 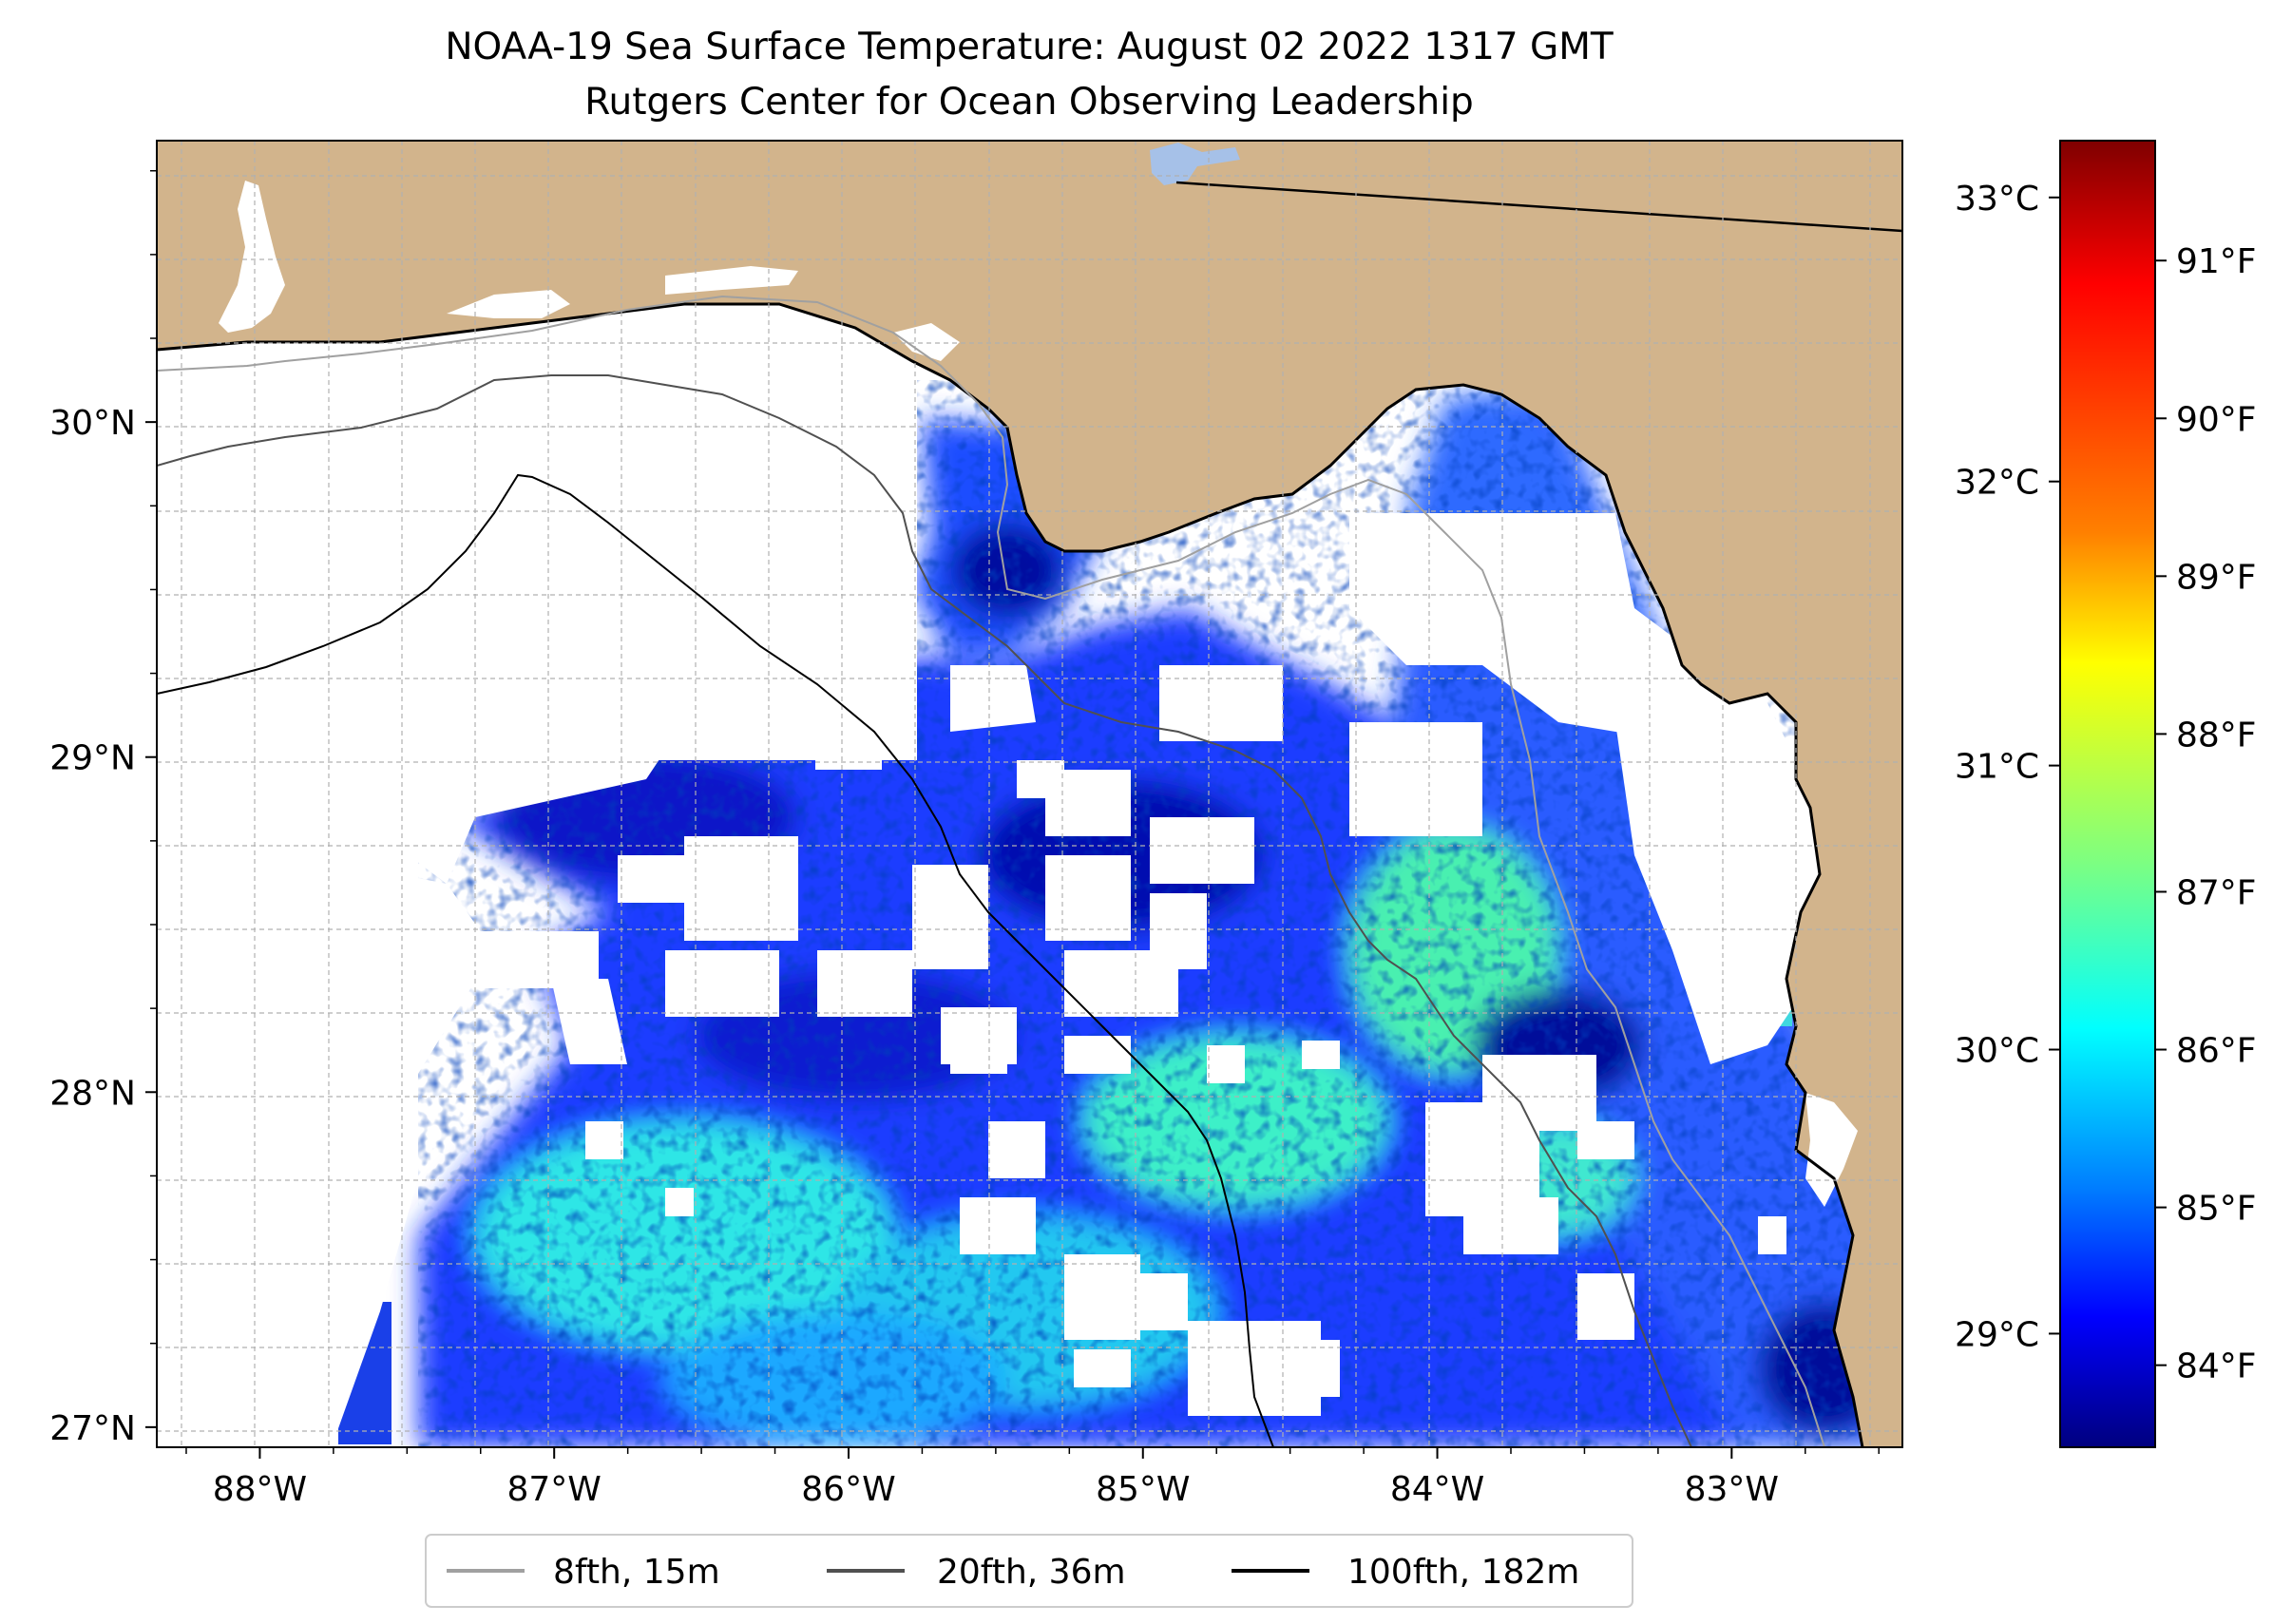 I want to click on legend-box, so click(x=1029, y=1571).